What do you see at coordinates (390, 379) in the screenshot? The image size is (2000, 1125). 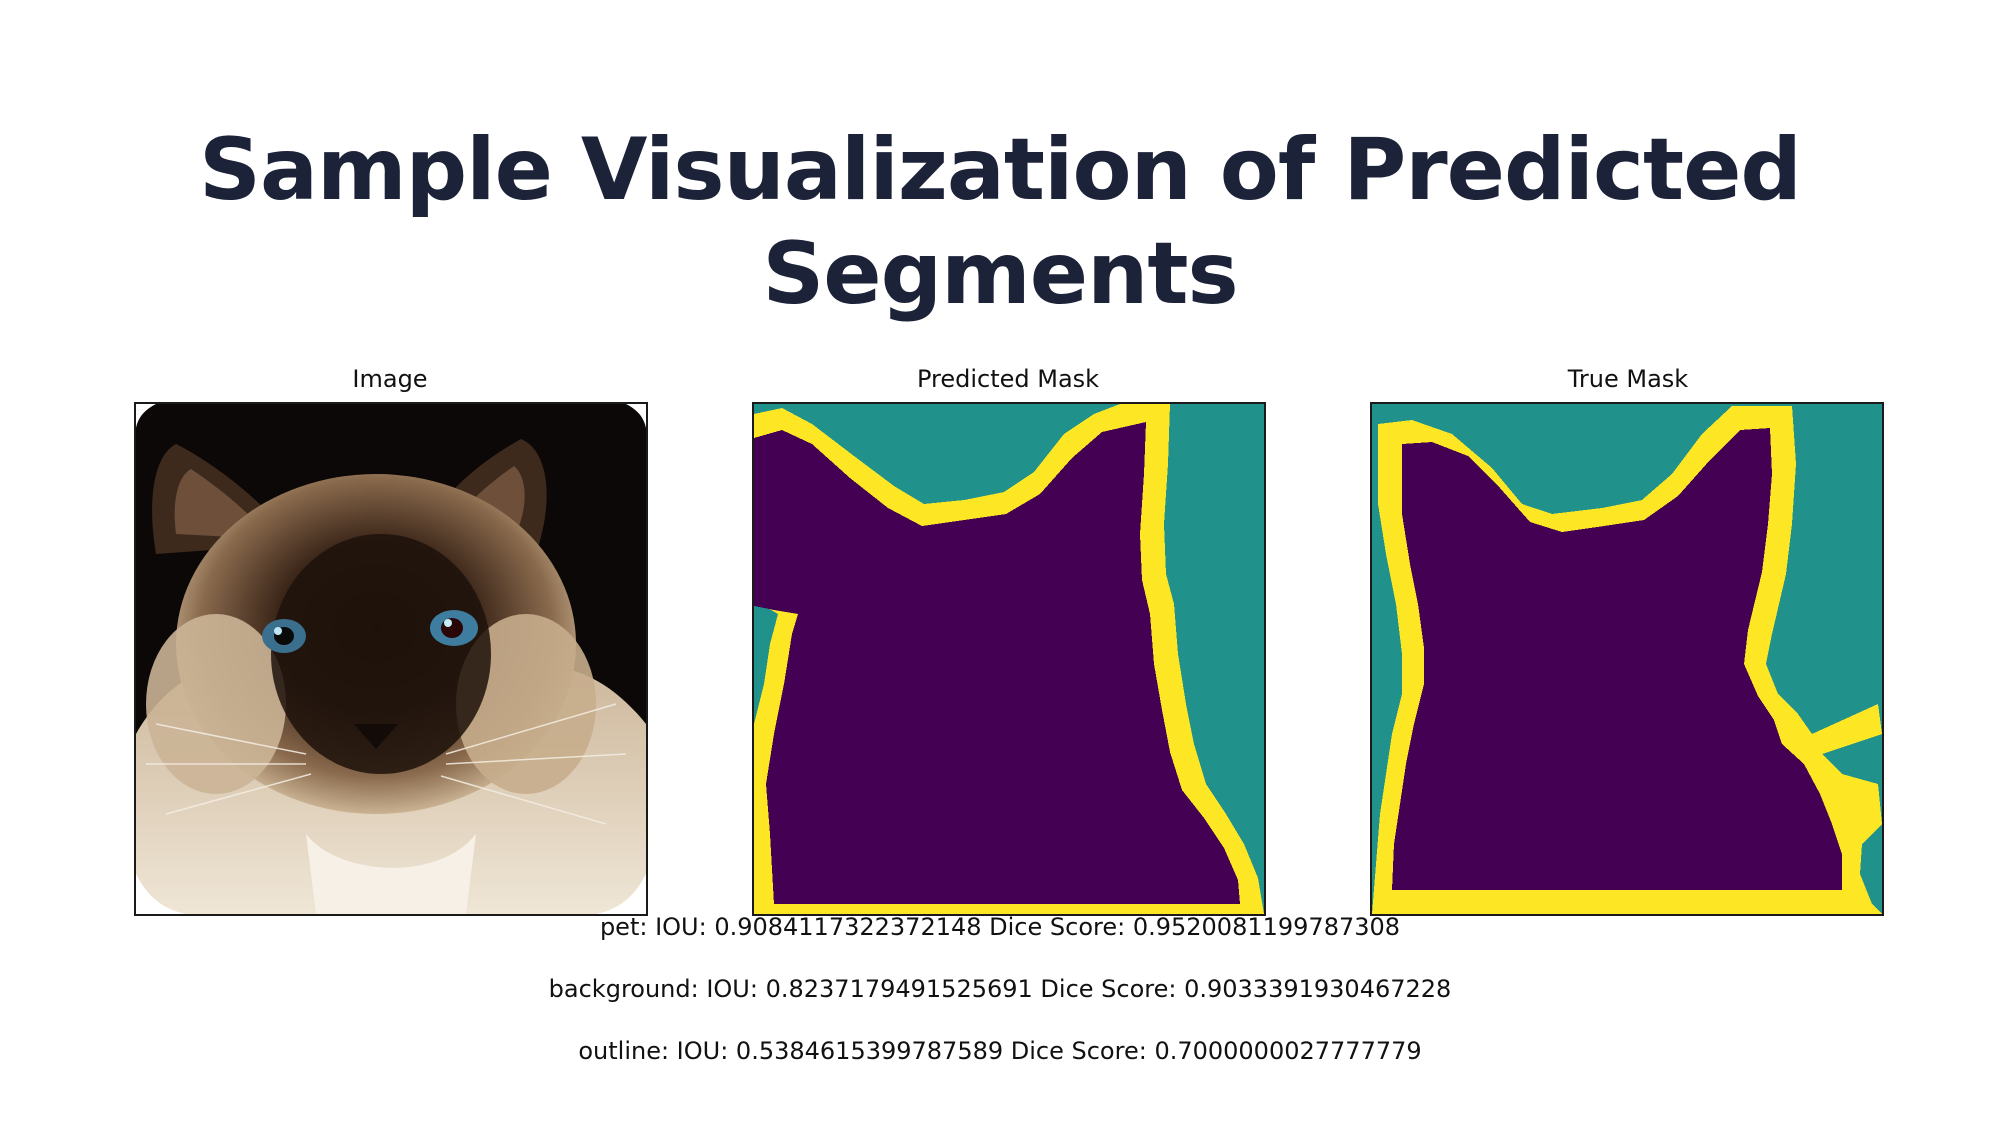 I see `image-panel-title: Image` at bounding box center [390, 379].